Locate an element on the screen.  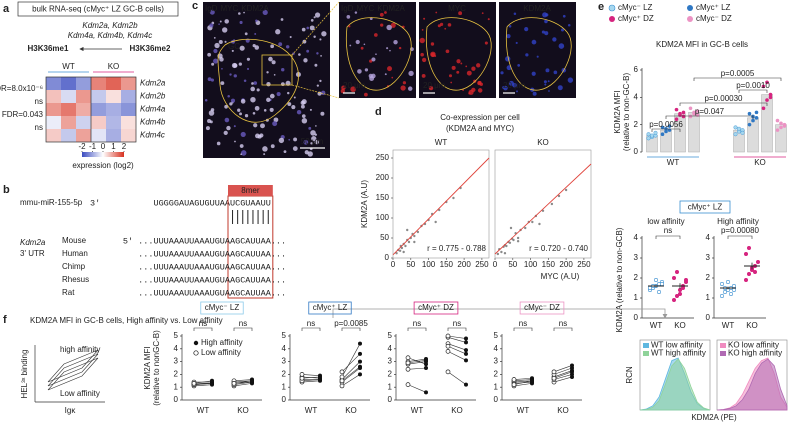
plot-title: High affinity is located at coordinates (738, 221).